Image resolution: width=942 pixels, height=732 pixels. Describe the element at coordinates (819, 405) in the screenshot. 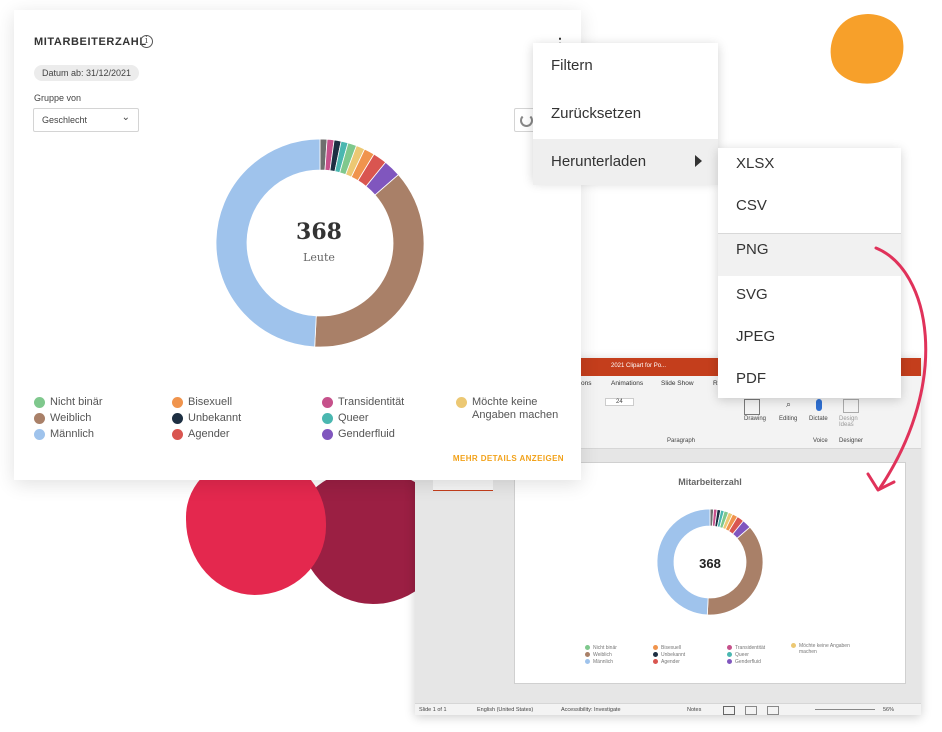

I see `microphone-icon` at that location.